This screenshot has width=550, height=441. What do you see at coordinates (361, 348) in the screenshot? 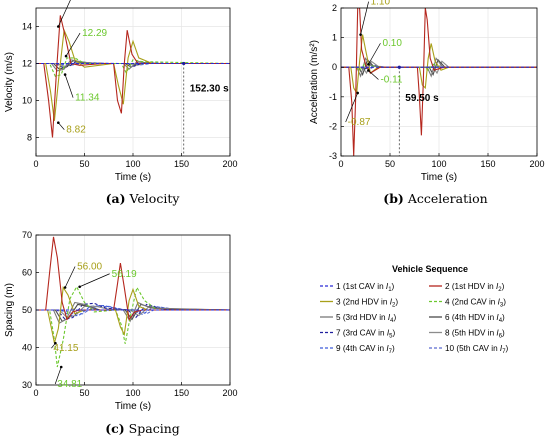
I see `legend-label-text: 9 (4th CAV in` at bounding box center [361, 348].